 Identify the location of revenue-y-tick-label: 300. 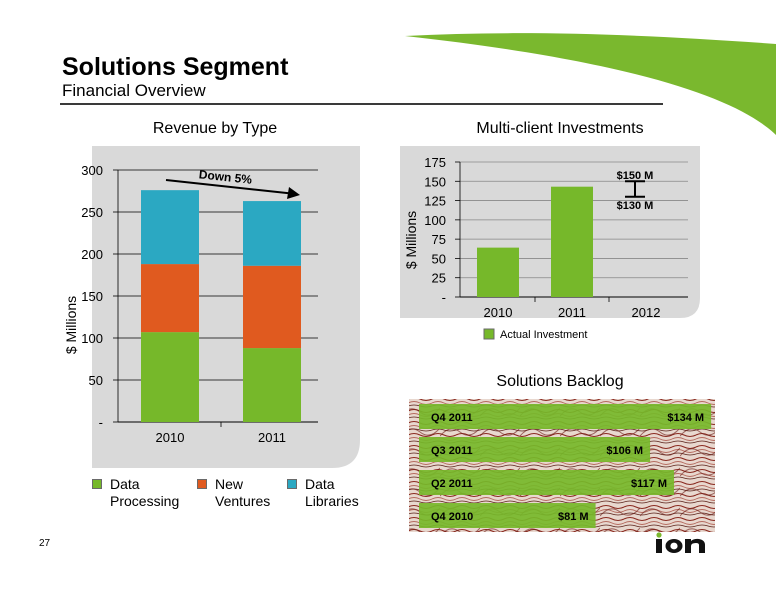
(92, 170).